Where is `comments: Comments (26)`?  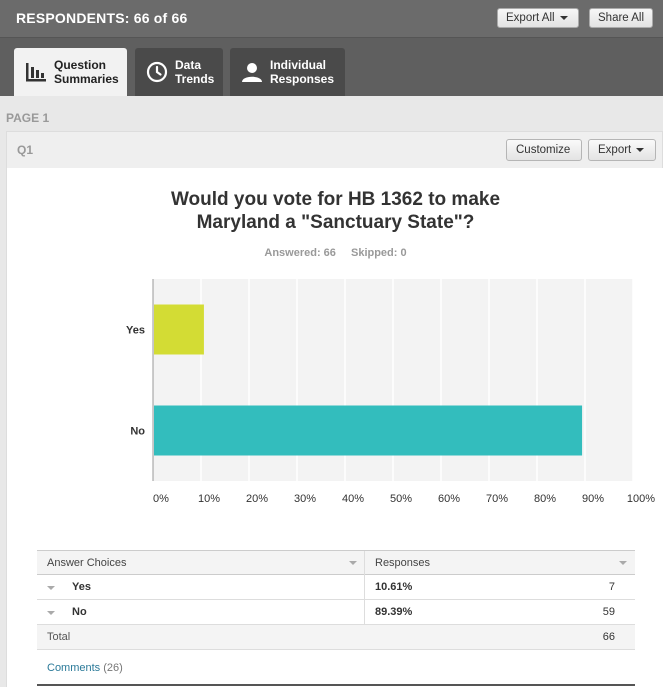 comments: Comments (26) is located at coordinates (85, 668).